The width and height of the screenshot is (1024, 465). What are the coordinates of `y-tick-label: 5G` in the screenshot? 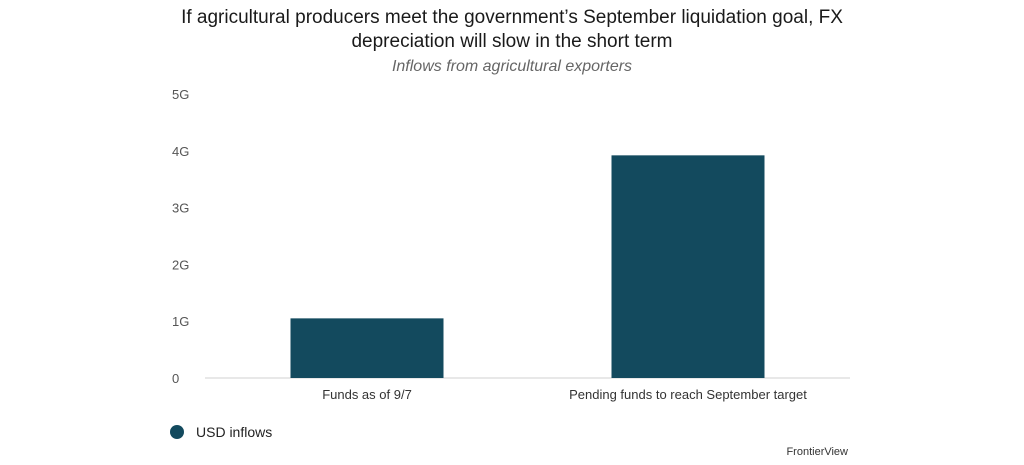 It's located at (180, 94).